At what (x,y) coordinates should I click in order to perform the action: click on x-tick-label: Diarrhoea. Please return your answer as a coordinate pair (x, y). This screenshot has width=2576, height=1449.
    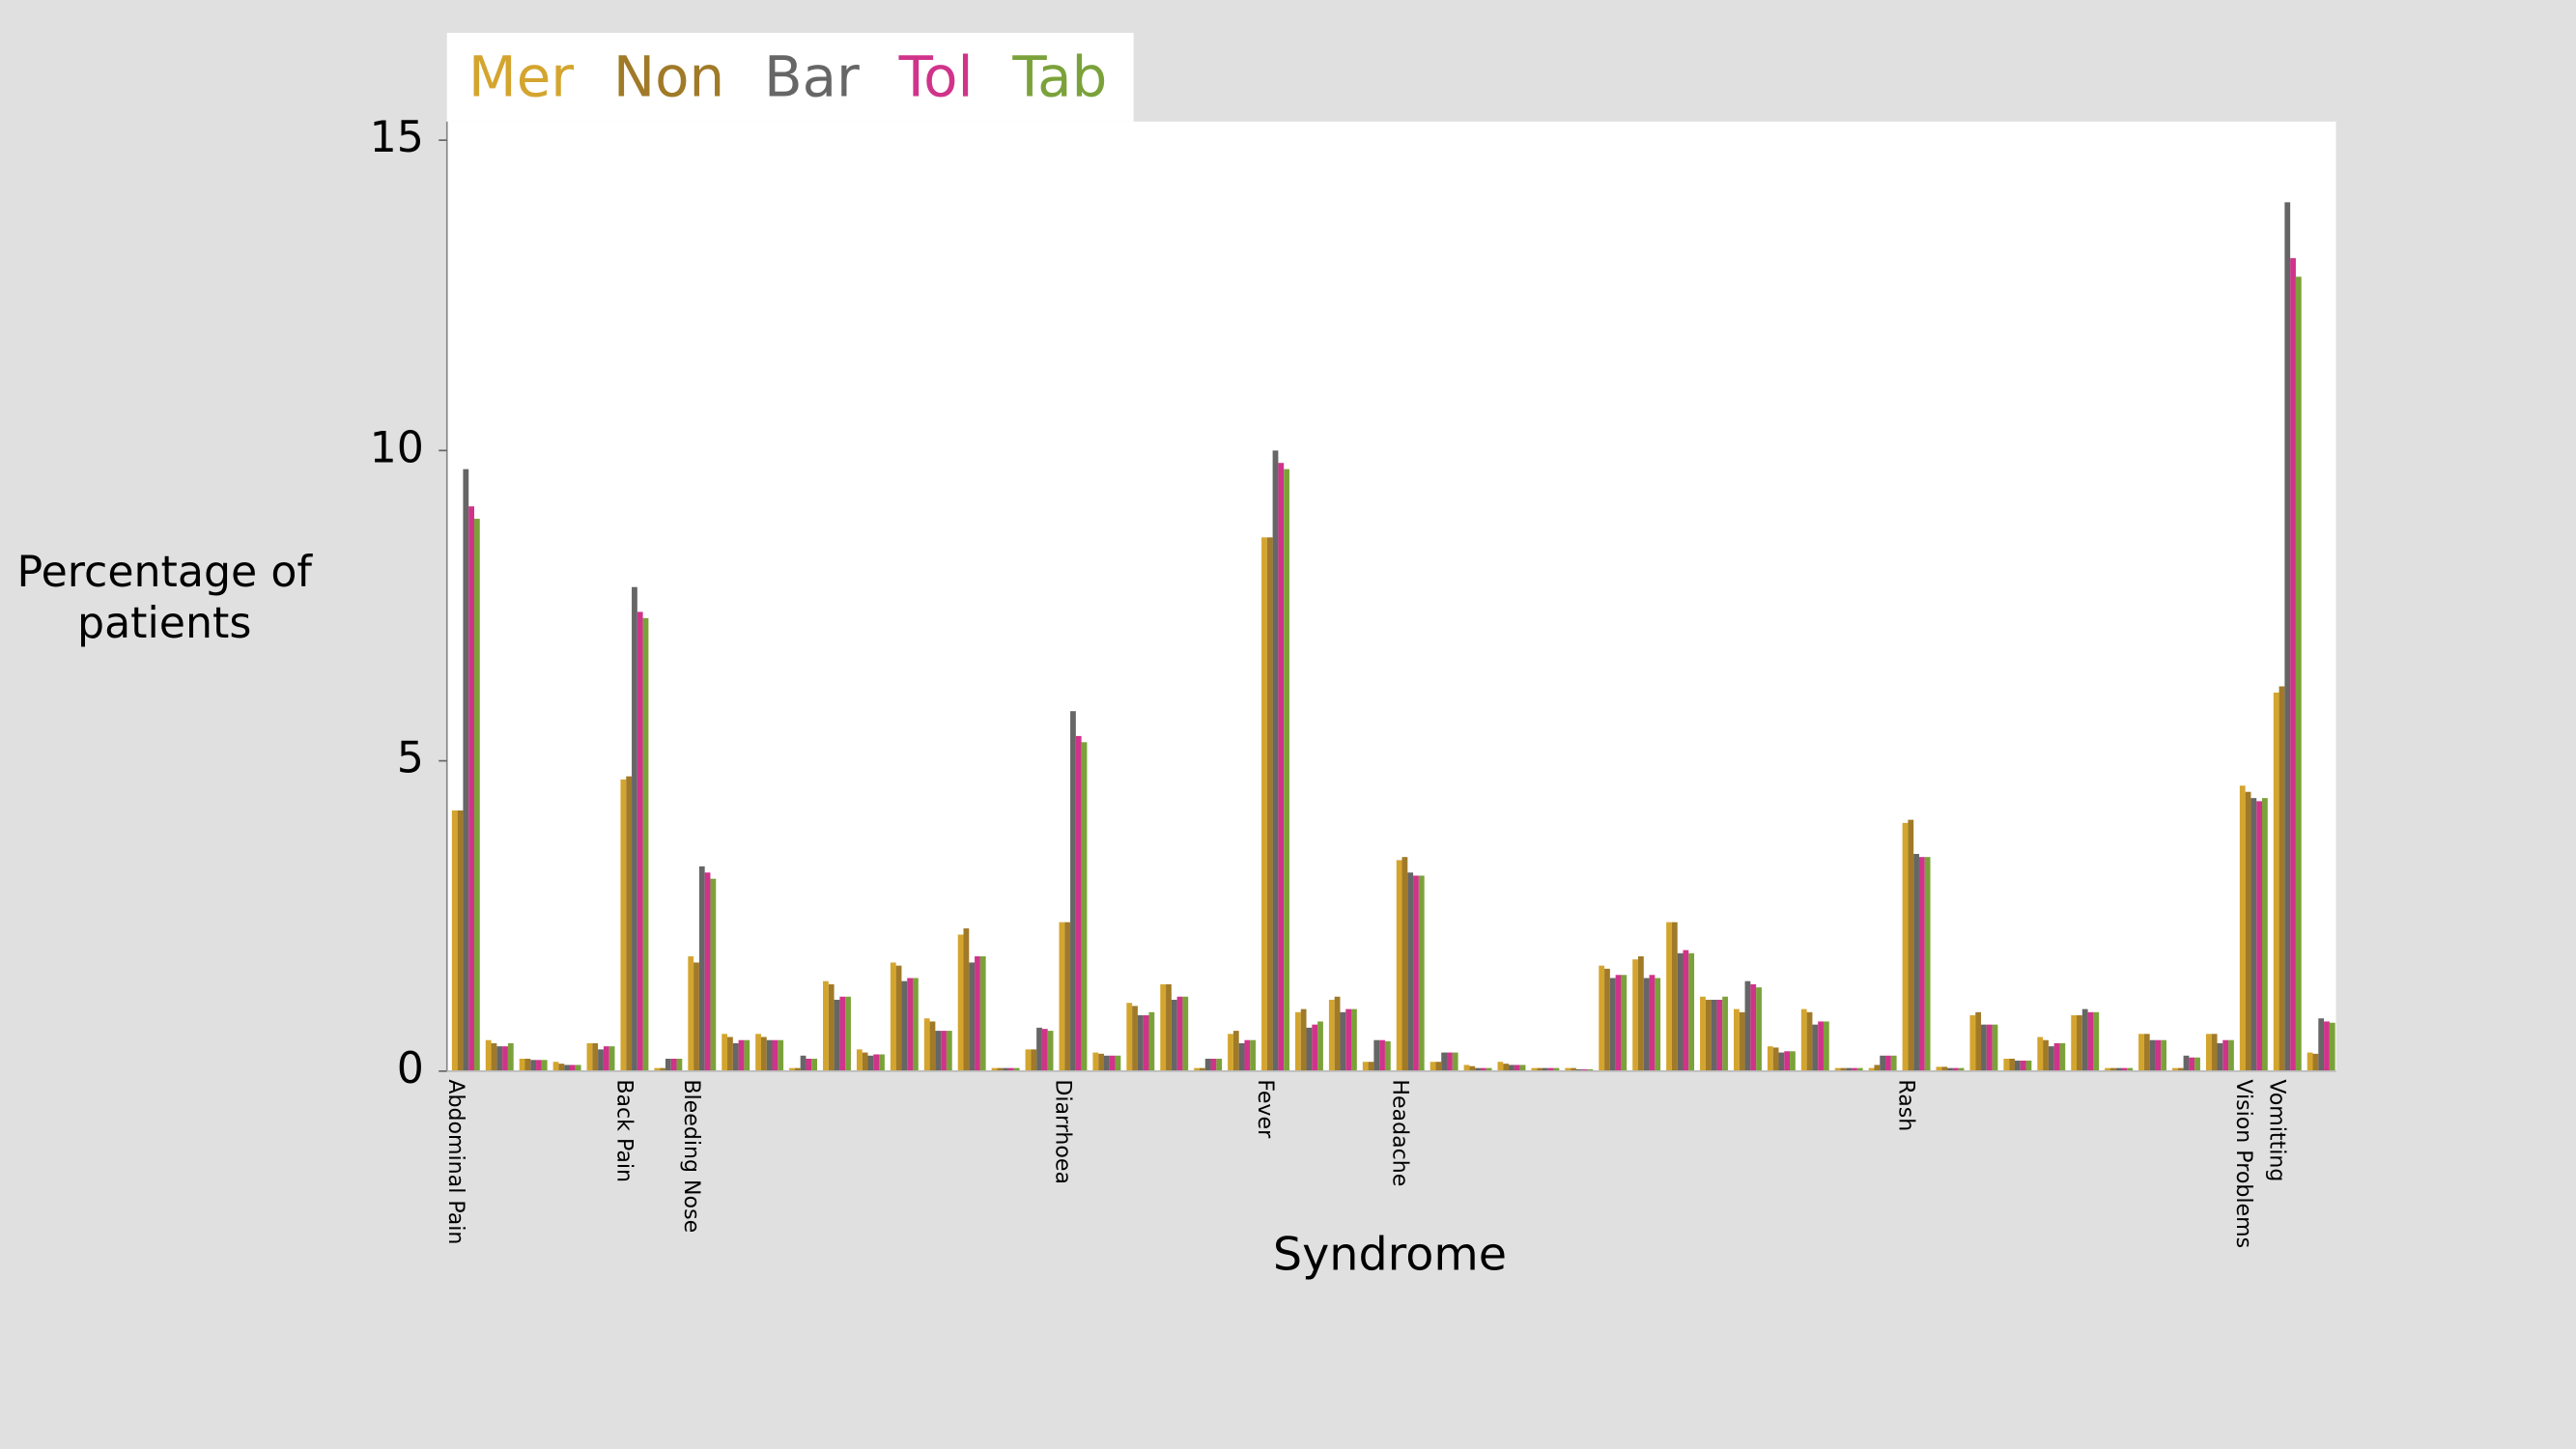
    Looking at the image, I should click on (1062, 1131).